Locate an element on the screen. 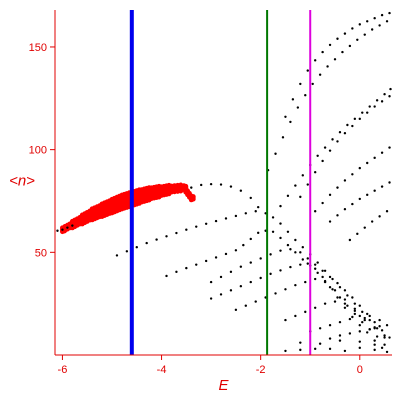  x-tick-label: -6 is located at coordinates (63, 370).